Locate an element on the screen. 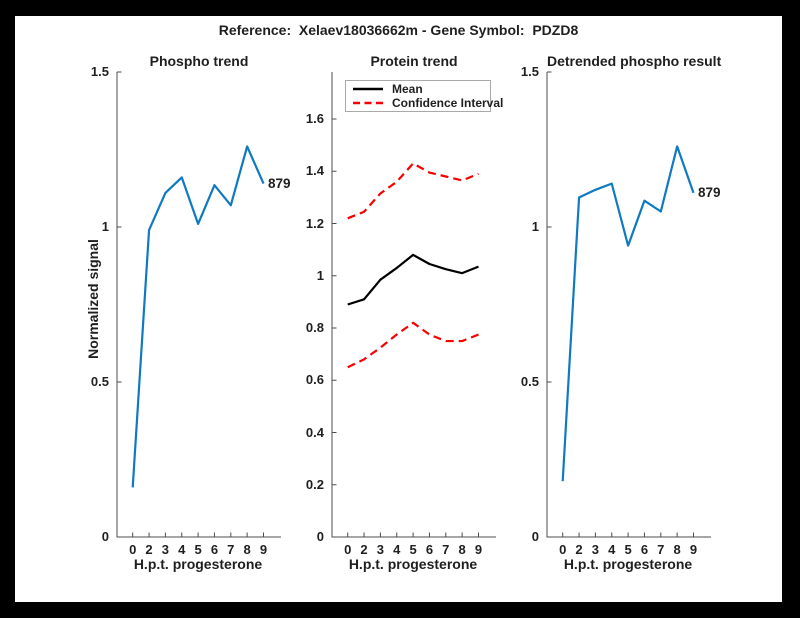 Image resolution: width=800 pixels, height=618 pixels. series-line-confidence-interval-lower is located at coordinates (413, 345).